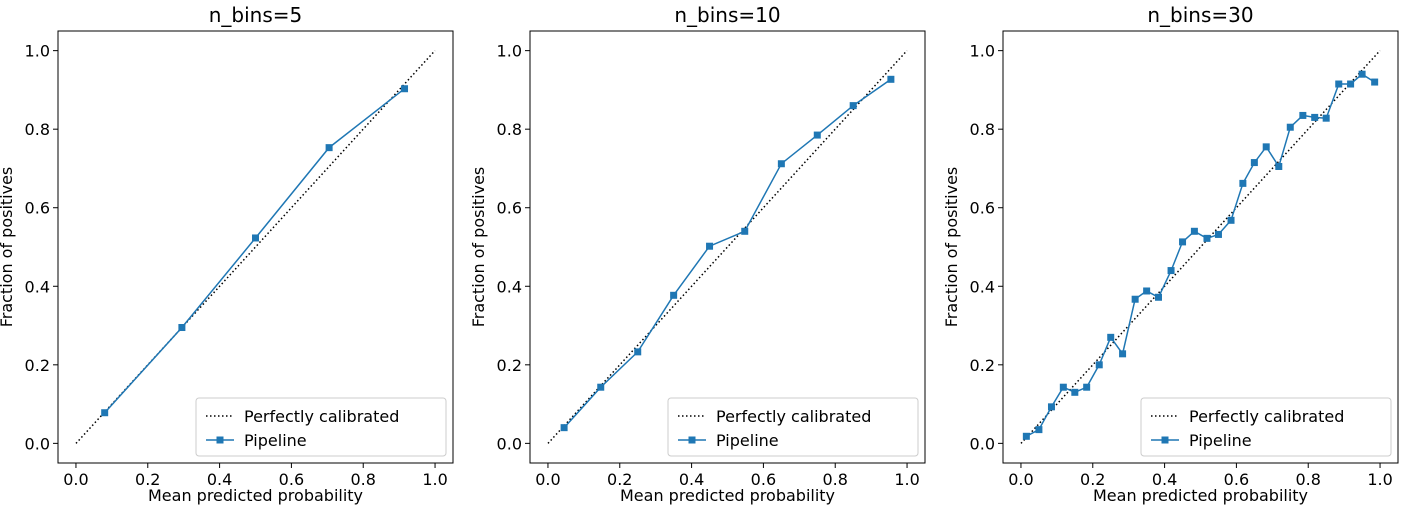  What do you see at coordinates (727, 15) in the screenshot?
I see `chart-title: n_bins=10` at bounding box center [727, 15].